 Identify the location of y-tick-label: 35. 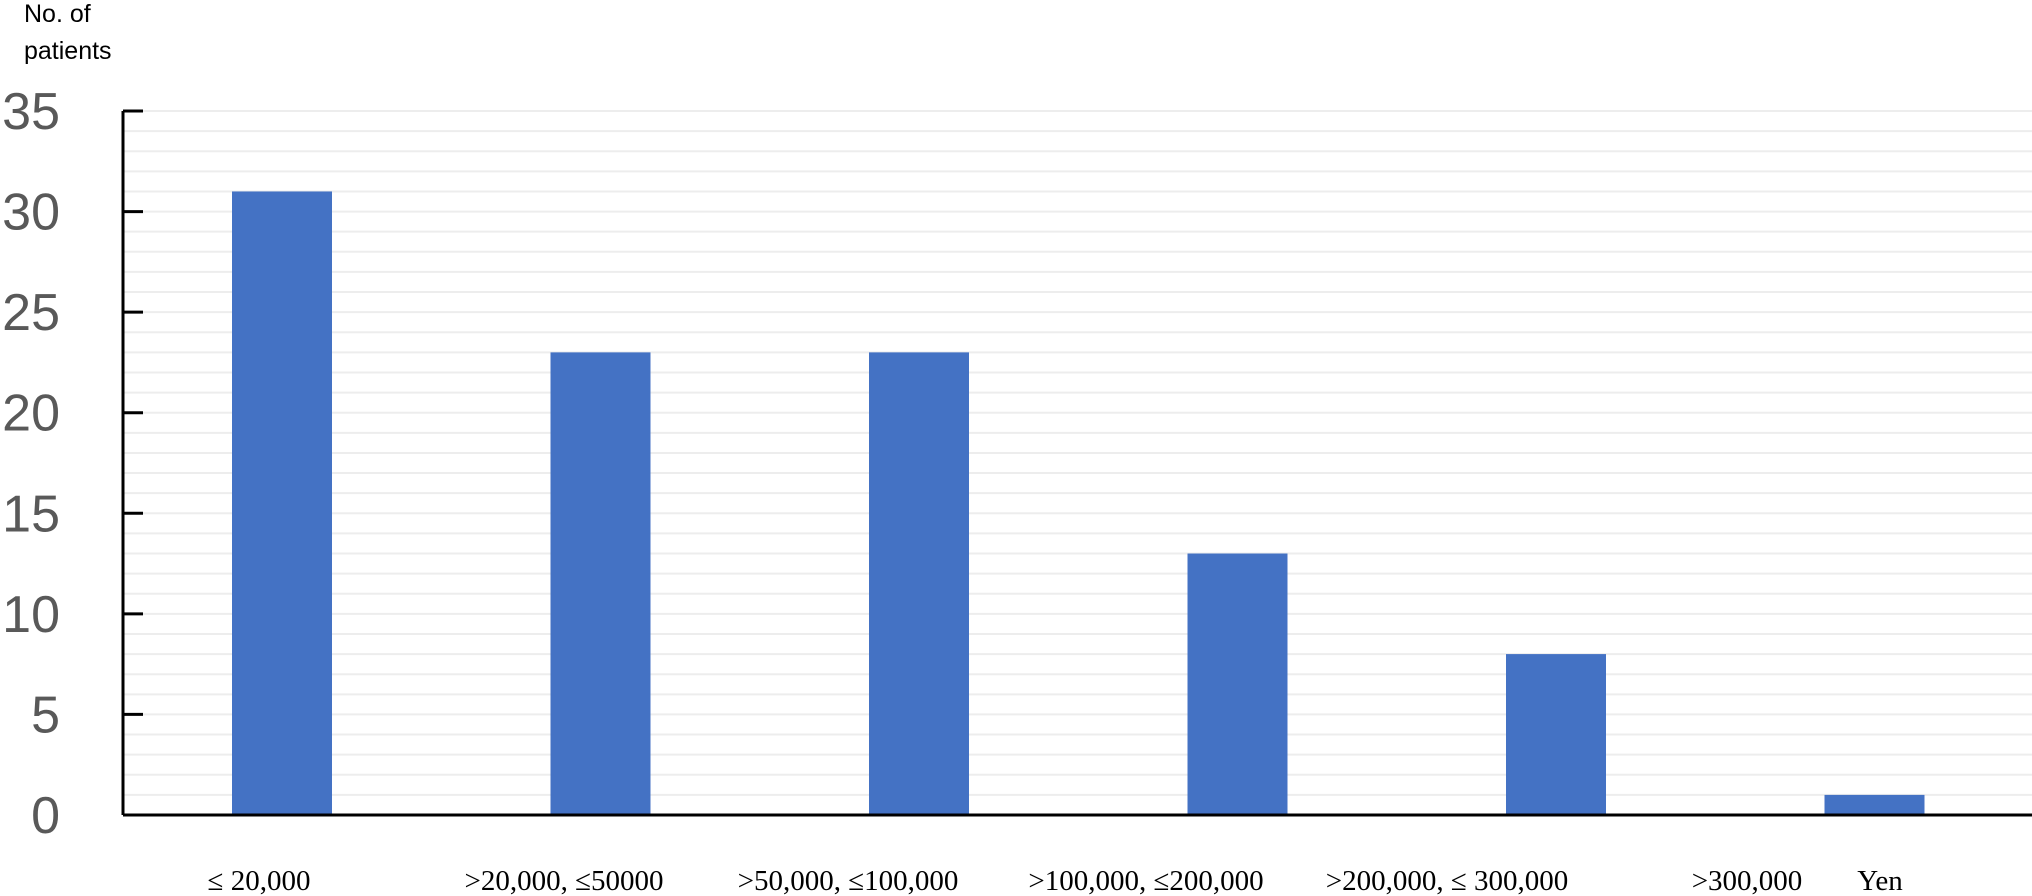
(31, 112).